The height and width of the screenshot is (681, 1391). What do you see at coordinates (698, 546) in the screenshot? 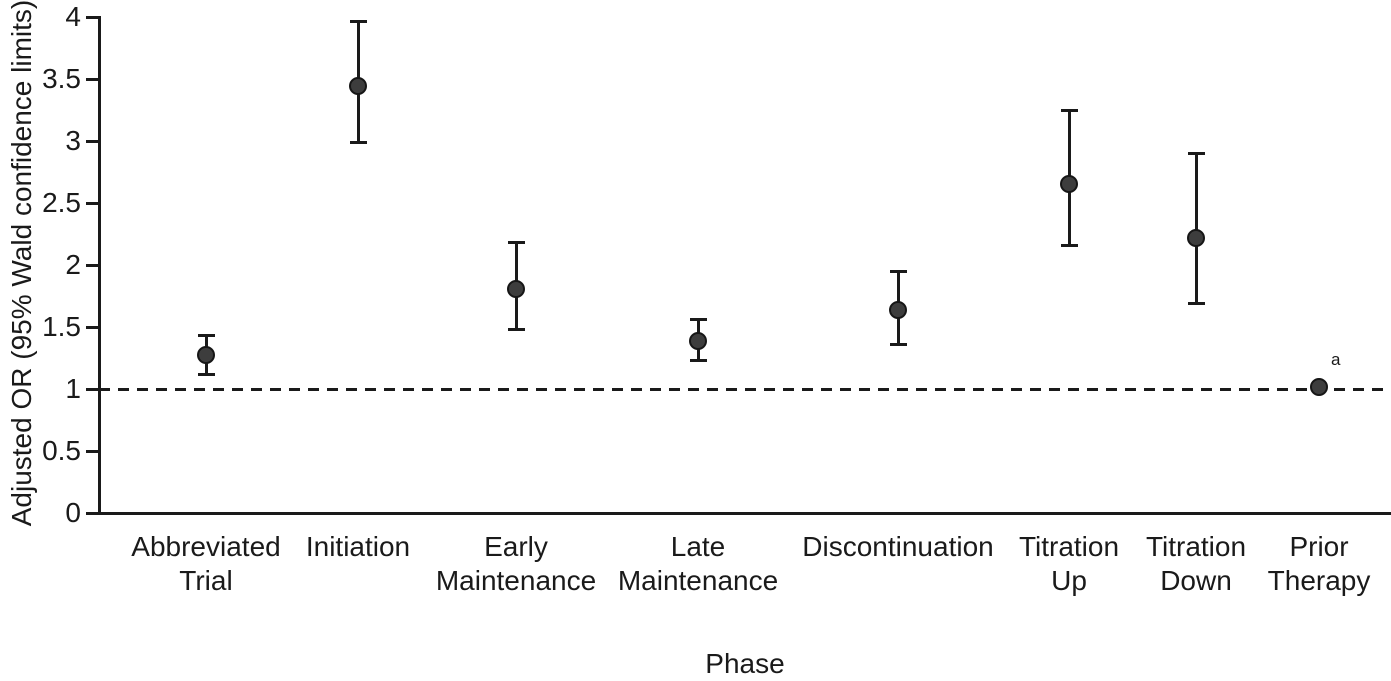
I see `category-label-line: Late` at bounding box center [698, 546].